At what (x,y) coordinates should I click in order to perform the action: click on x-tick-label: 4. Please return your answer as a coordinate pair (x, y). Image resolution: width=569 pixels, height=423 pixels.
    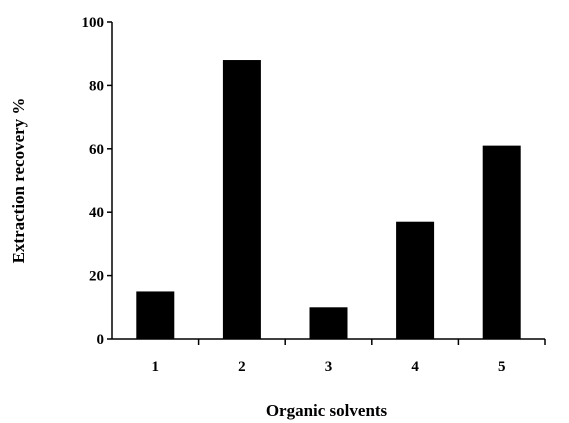
    Looking at the image, I should click on (415, 367).